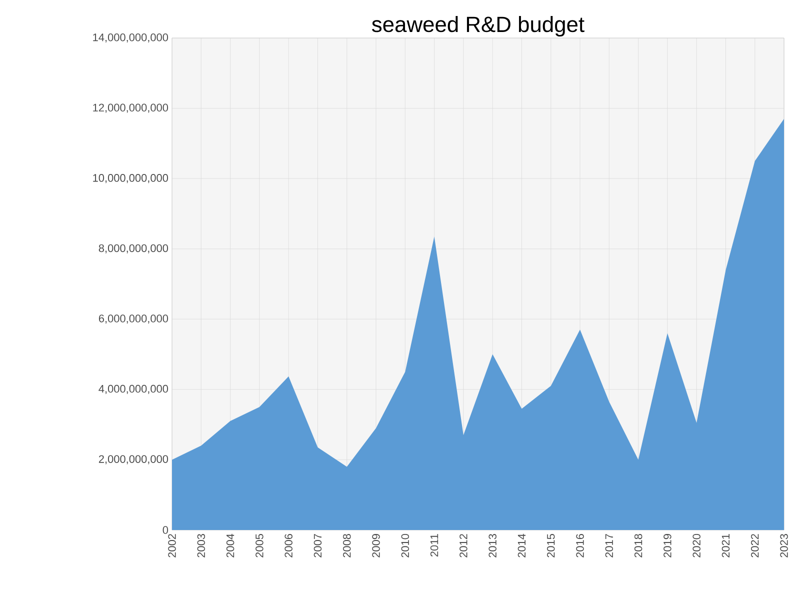 The width and height of the screenshot is (796, 589). Describe the element at coordinates (201, 546) in the screenshot. I see `x-tick-label: 2003` at that location.